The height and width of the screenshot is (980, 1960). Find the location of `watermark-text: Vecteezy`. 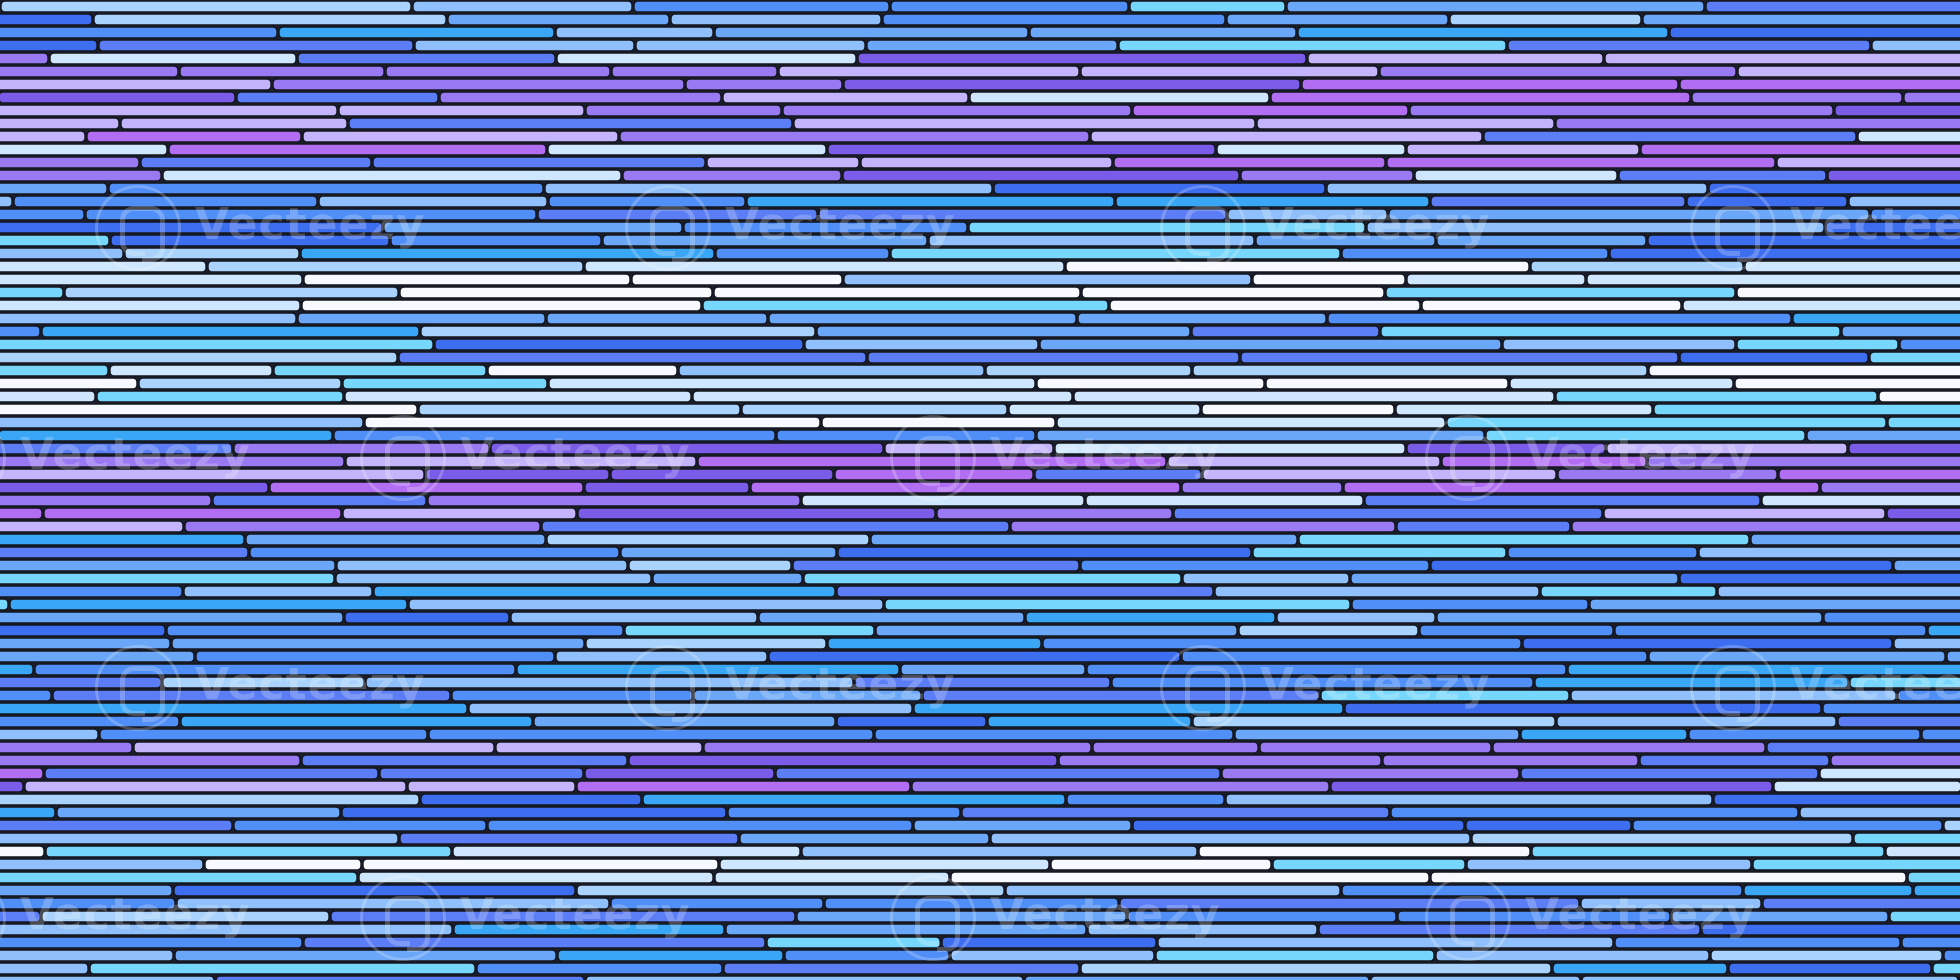

watermark-text: Vecteezy is located at coordinates (1640, 914).